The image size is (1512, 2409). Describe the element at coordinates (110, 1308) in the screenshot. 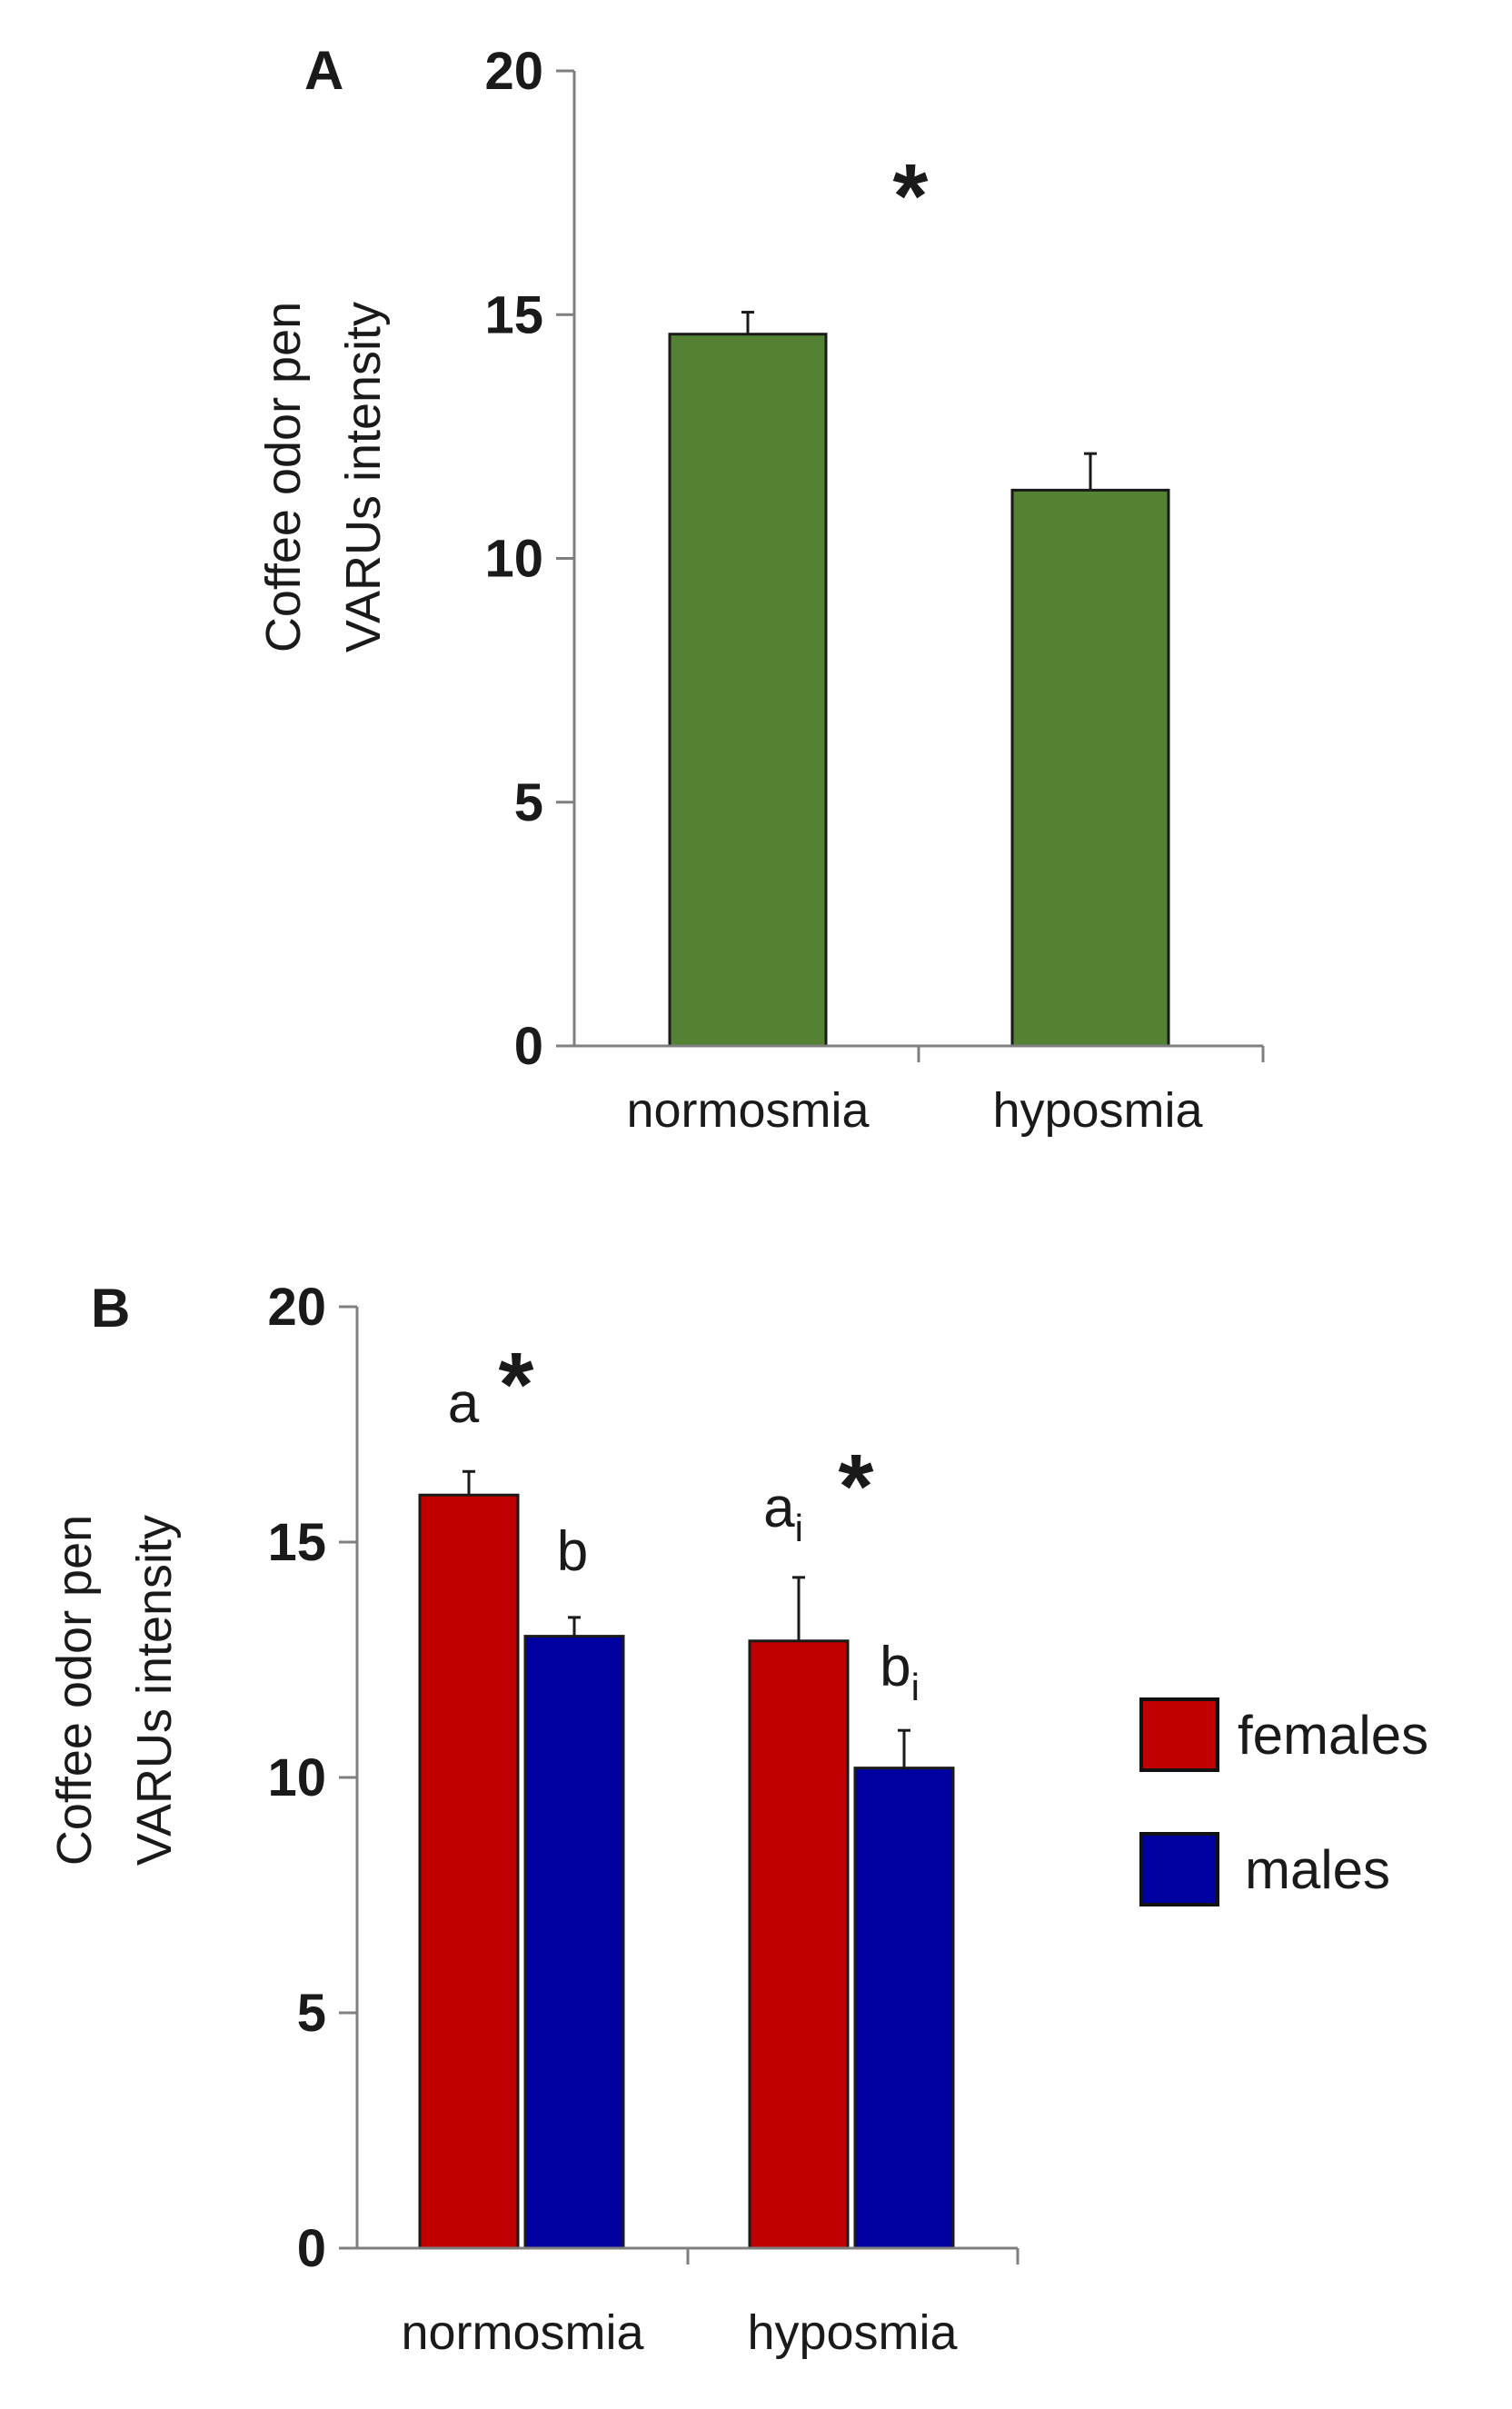

I see `panel-b-label: B` at that location.